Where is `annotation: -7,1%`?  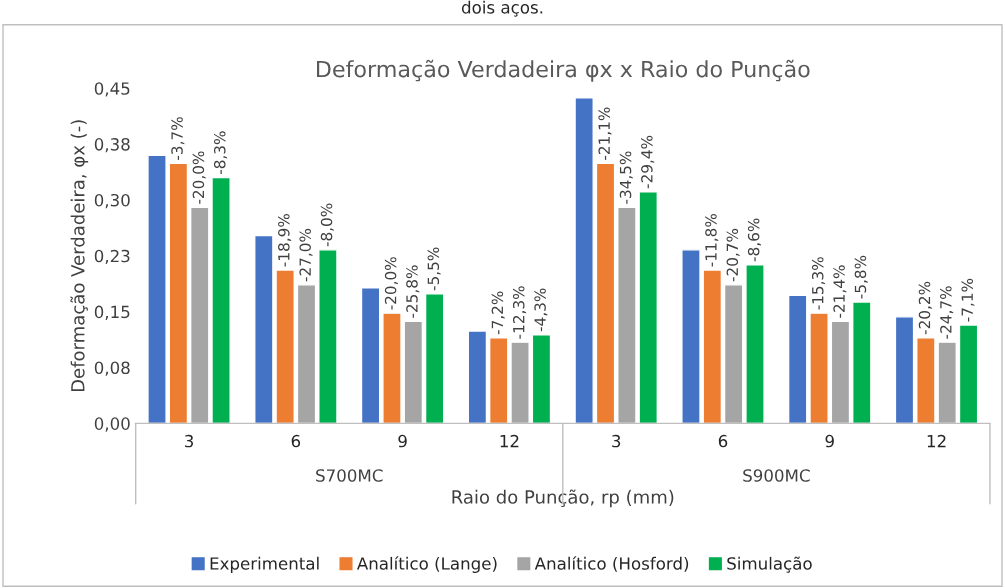 annotation: -7,1% is located at coordinates (968, 300).